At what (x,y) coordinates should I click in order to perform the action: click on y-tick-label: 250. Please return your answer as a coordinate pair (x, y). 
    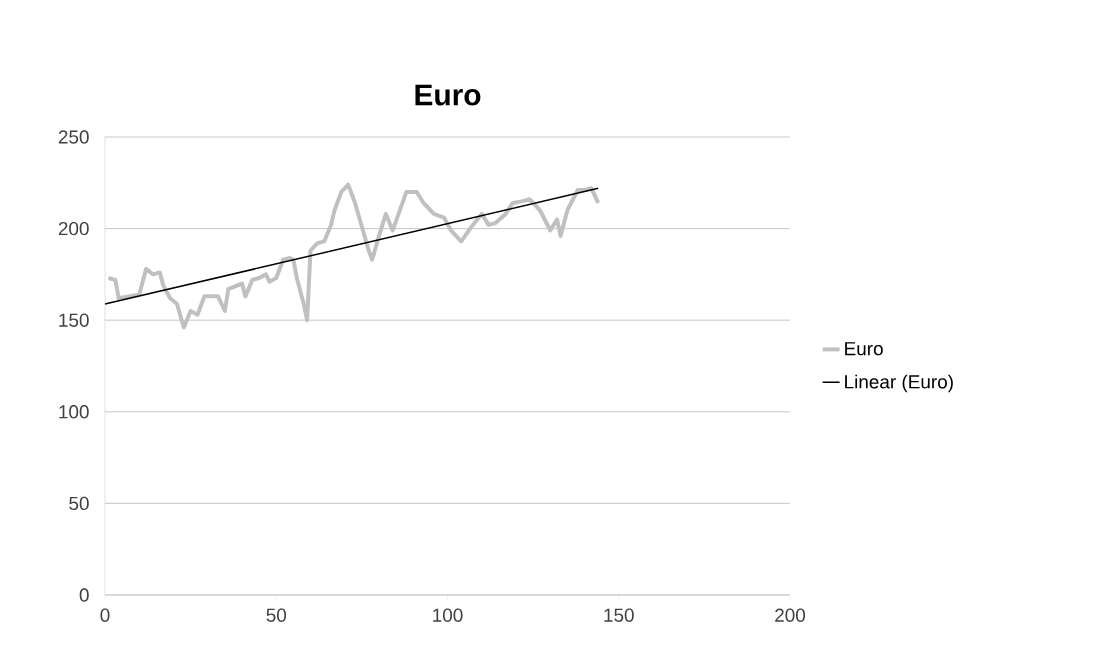
    Looking at the image, I should click on (73, 137).